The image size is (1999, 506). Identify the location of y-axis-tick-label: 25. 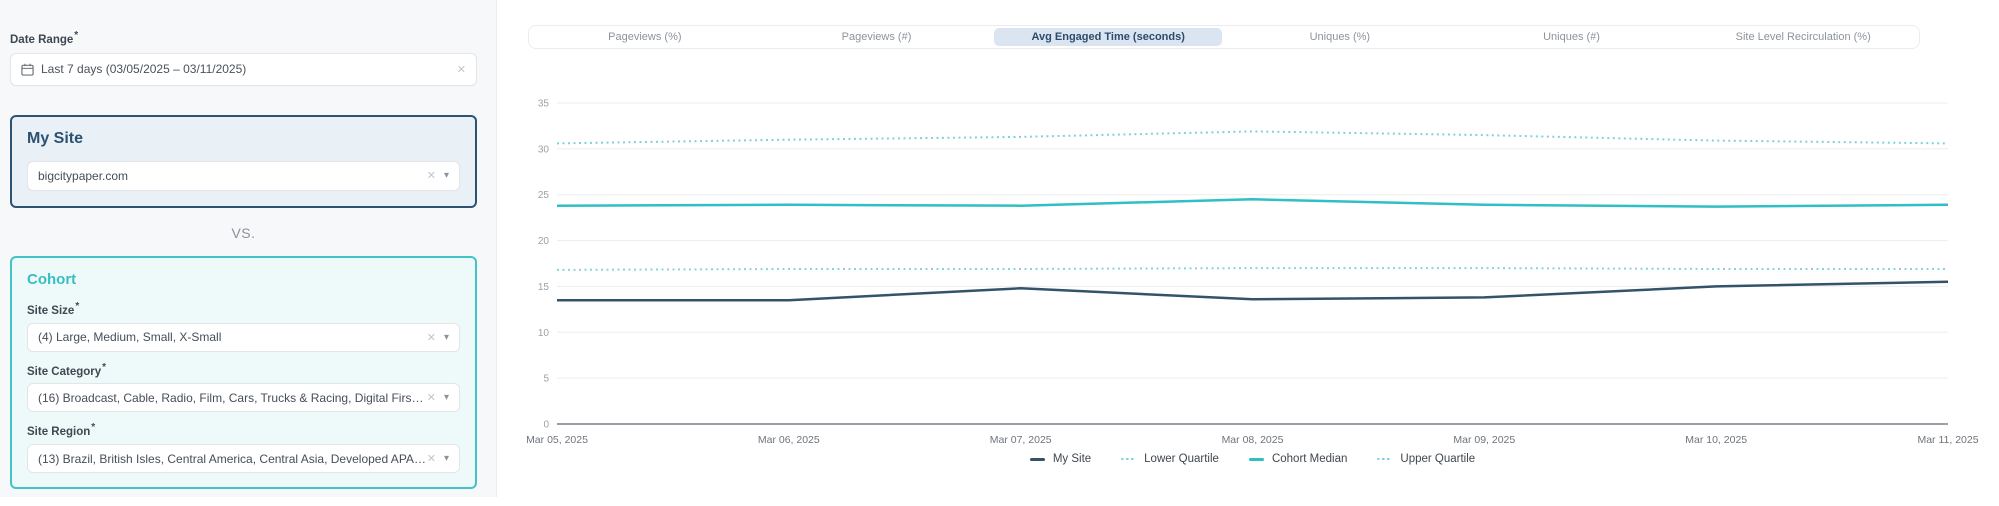
(544, 195).